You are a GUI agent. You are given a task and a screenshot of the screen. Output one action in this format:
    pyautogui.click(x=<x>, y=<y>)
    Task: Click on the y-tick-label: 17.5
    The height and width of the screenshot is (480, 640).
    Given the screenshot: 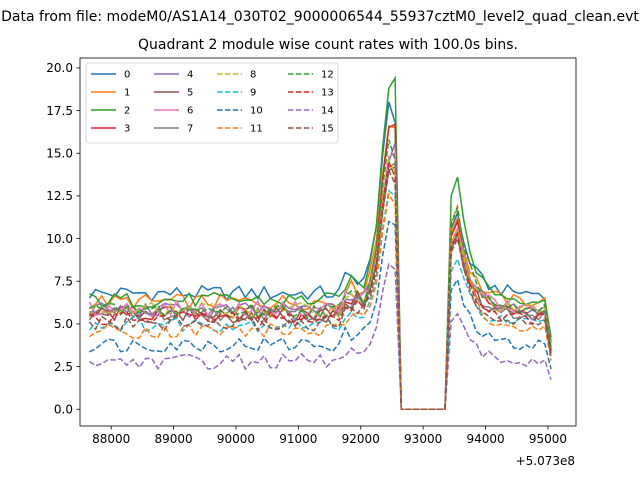 What is the action you would take?
    pyautogui.click(x=59, y=111)
    